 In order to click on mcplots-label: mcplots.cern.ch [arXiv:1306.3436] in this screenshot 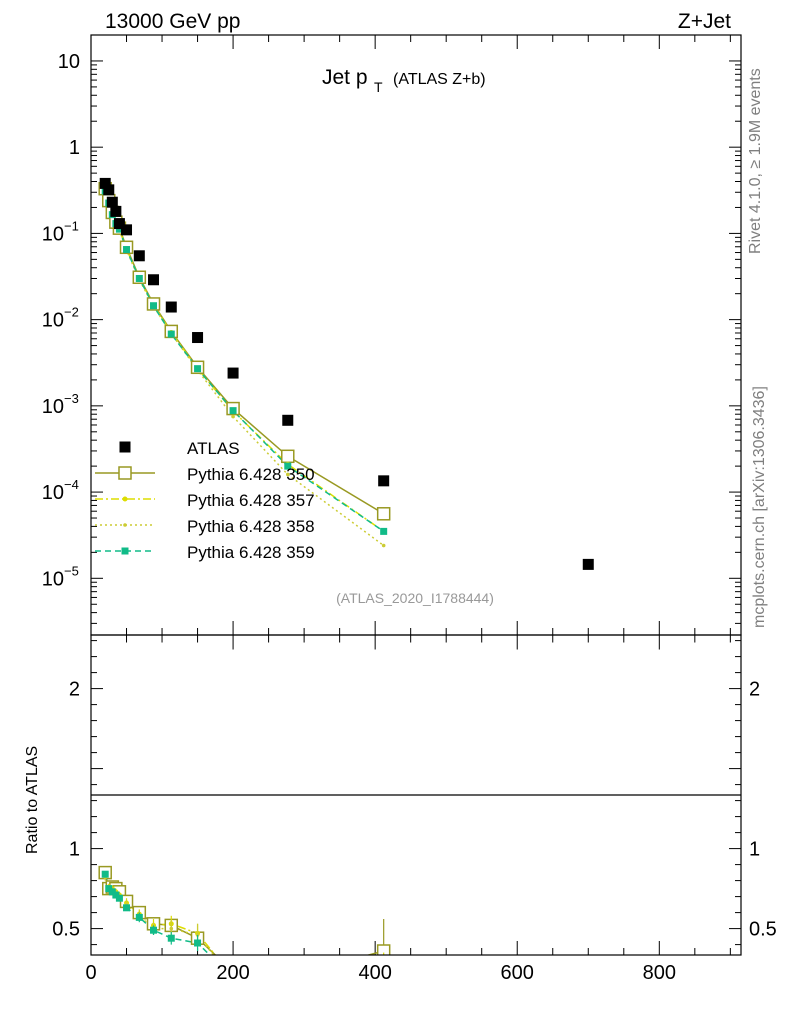, I will do `click(759, 507)`.